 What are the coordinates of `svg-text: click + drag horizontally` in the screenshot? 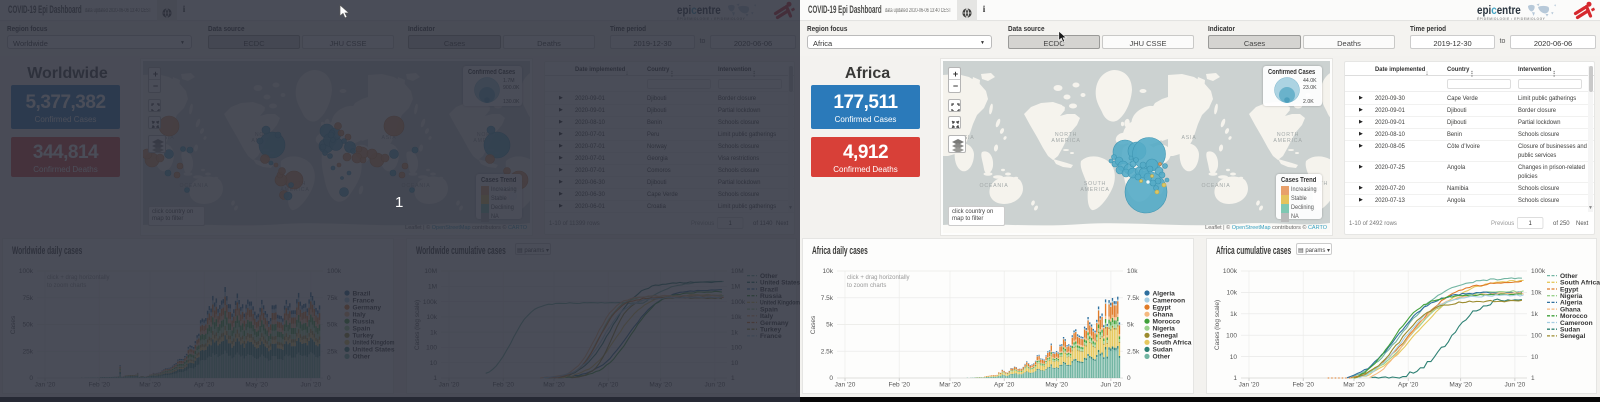 It's located at (878, 278).